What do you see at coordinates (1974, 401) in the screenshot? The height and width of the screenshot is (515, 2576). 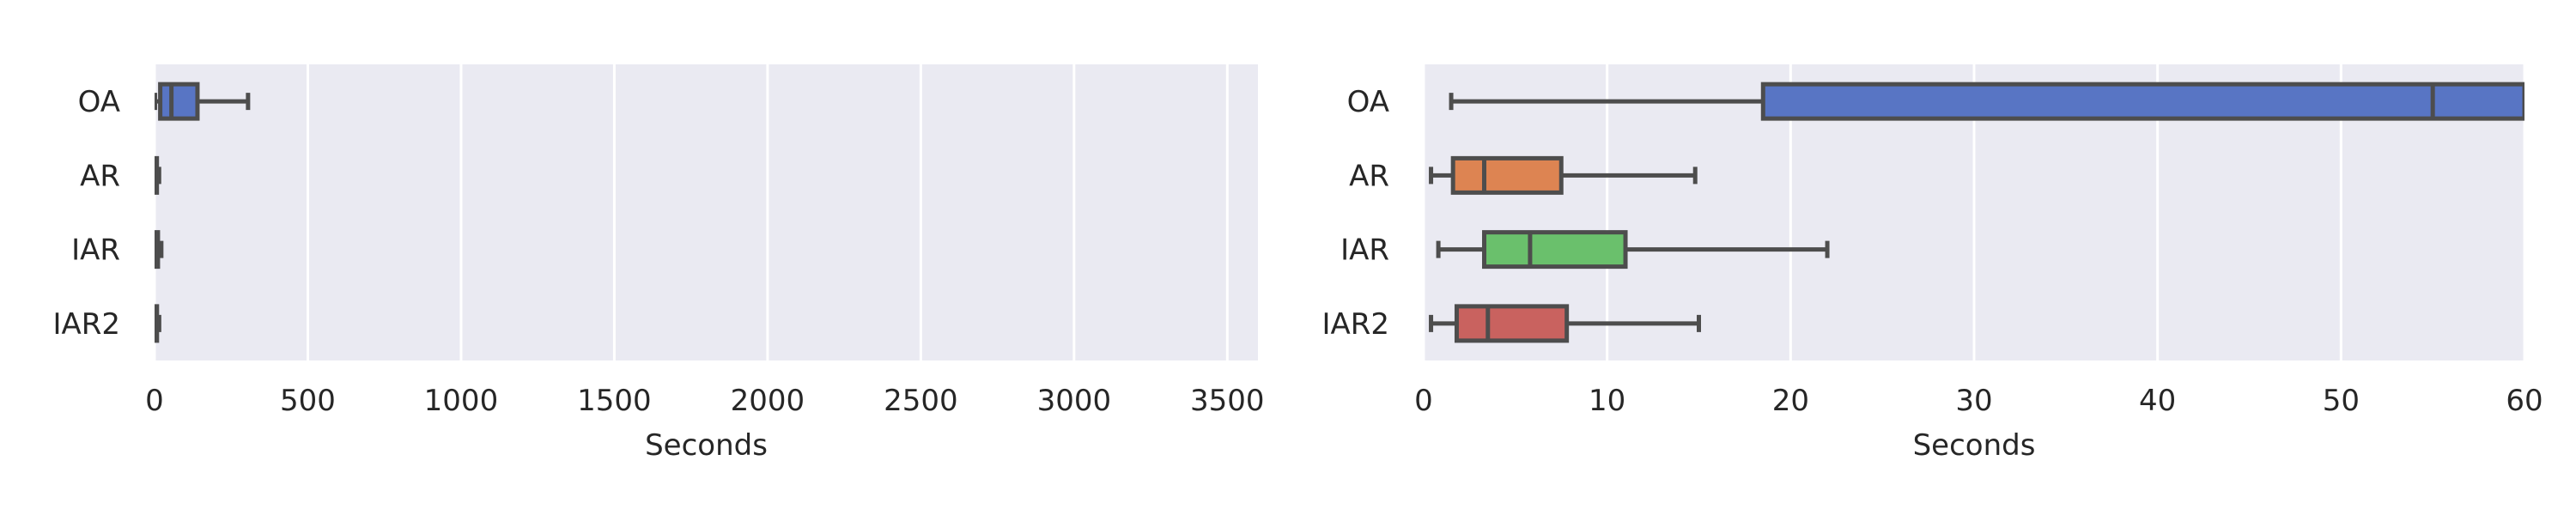 I see `x-tick-label: 30` at bounding box center [1974, 401].